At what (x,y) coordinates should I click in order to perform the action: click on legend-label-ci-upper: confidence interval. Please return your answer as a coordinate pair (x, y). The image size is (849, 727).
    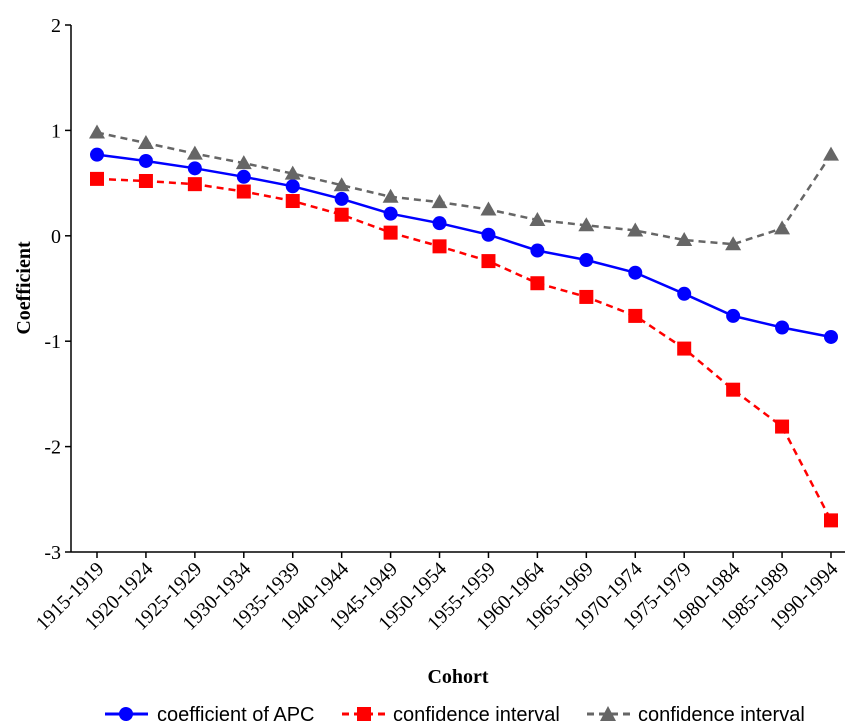
    Looking at the image, I should click on (721, 715).